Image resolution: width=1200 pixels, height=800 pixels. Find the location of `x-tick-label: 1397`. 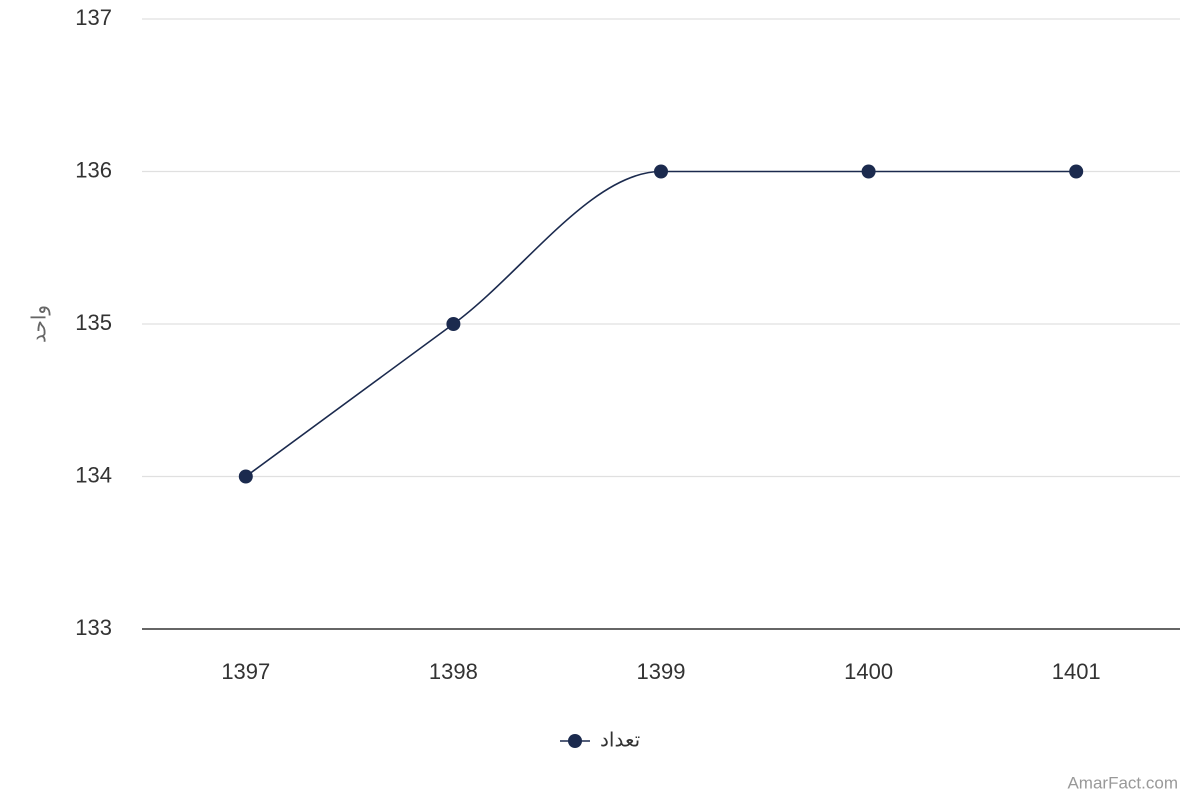

x-tick-label: 1397 is located at coordinates (245, 671).